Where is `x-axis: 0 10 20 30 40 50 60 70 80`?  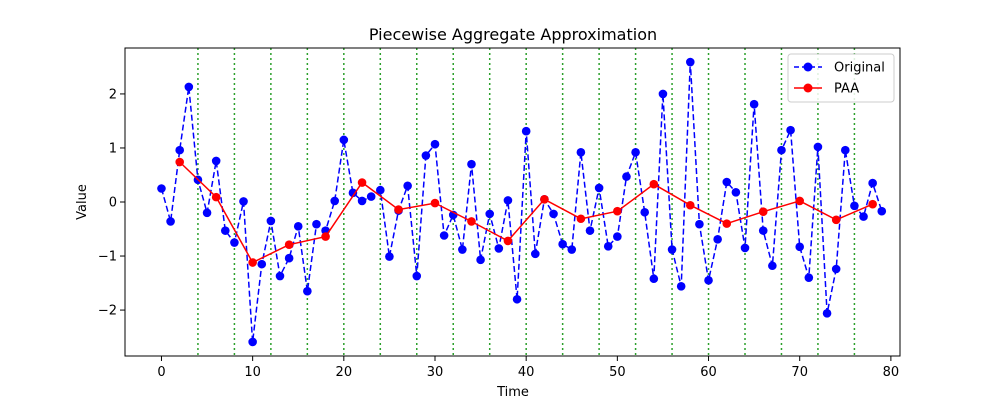
x-axis: 0 10 20 30 40 50 60 70 80 is located at coordinates (528, 368).